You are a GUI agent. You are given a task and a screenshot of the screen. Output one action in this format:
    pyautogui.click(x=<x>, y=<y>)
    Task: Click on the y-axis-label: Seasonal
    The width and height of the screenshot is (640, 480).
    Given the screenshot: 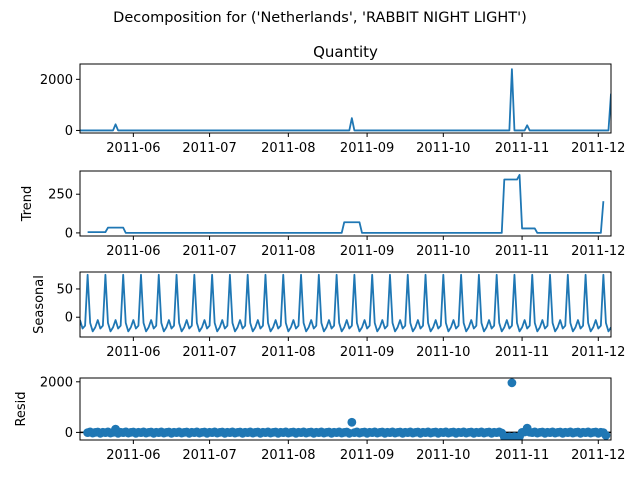 What is the action you would take?
    pyautogui.click(x=39, y=304)
    